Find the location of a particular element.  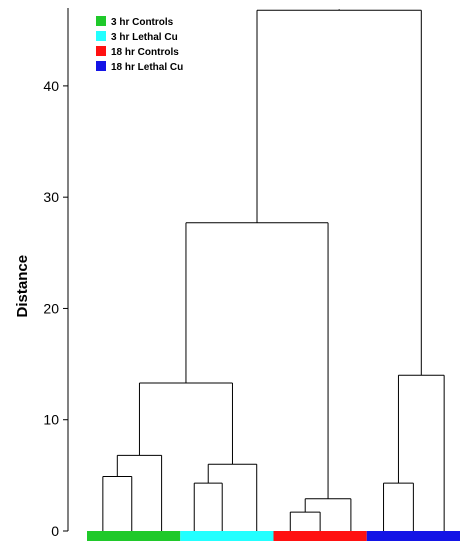

y-tick-label: 0 is located at coordinates (55, 531).